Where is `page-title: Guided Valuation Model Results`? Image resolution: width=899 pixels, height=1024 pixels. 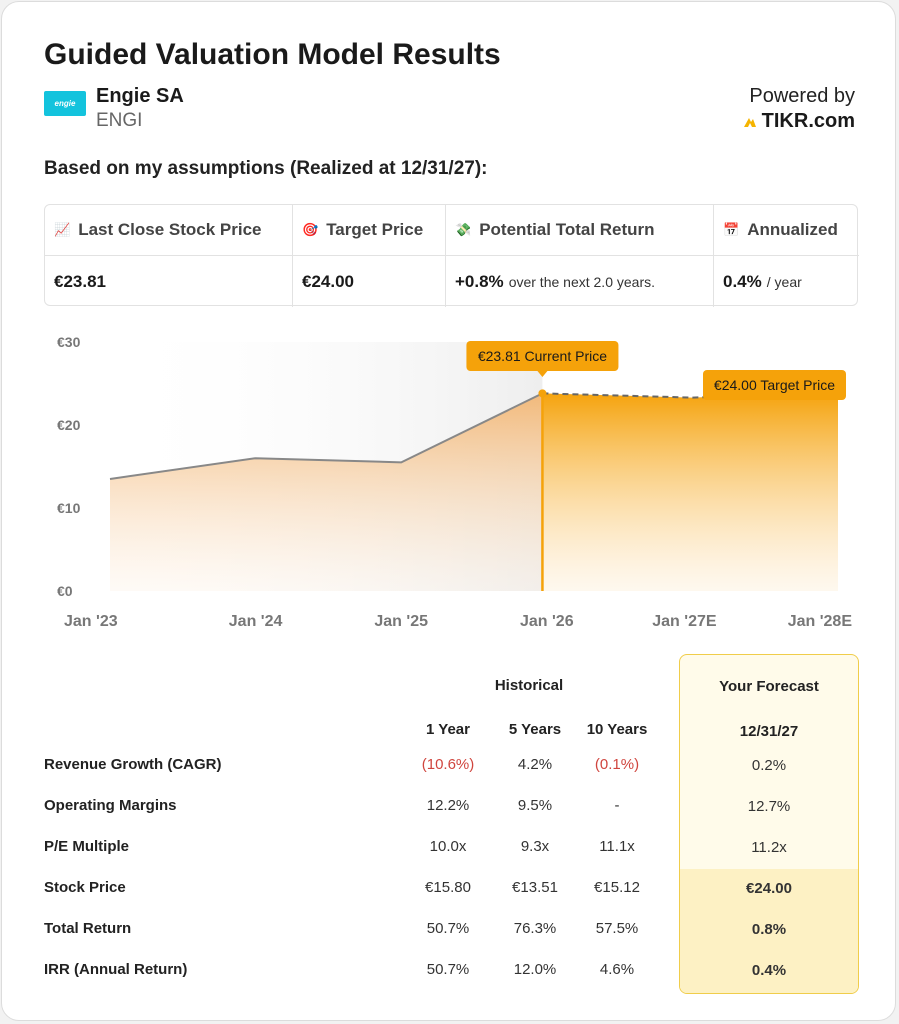
page-title: Guided Valuation Model Results is located at coordinates (272, 54).